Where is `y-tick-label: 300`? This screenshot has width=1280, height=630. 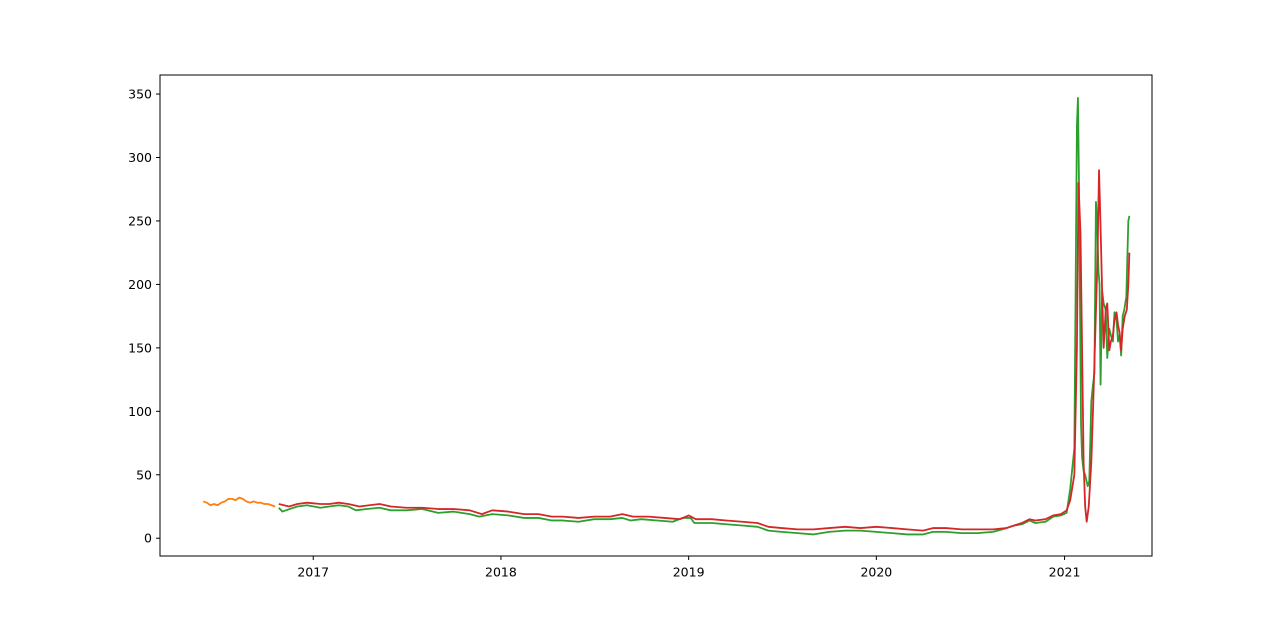 y-tick-label: 300 is located at coordinates (140, 157).